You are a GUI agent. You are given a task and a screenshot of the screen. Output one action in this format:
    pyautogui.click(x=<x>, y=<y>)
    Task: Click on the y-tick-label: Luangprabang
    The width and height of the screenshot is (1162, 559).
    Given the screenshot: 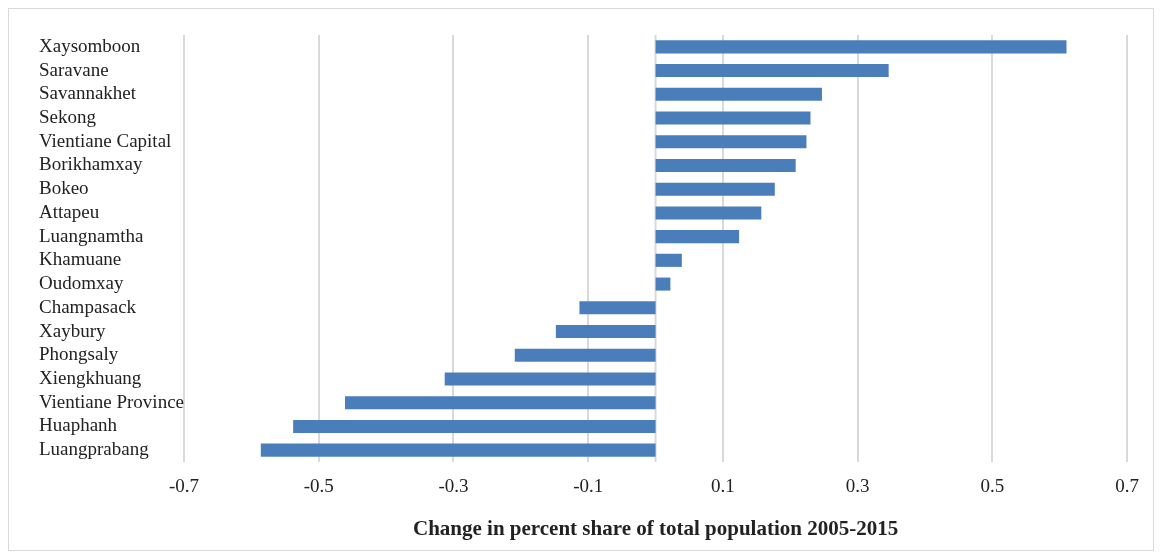 What is the action you would take?
    pyautogui.click(x=94, y=449)
    